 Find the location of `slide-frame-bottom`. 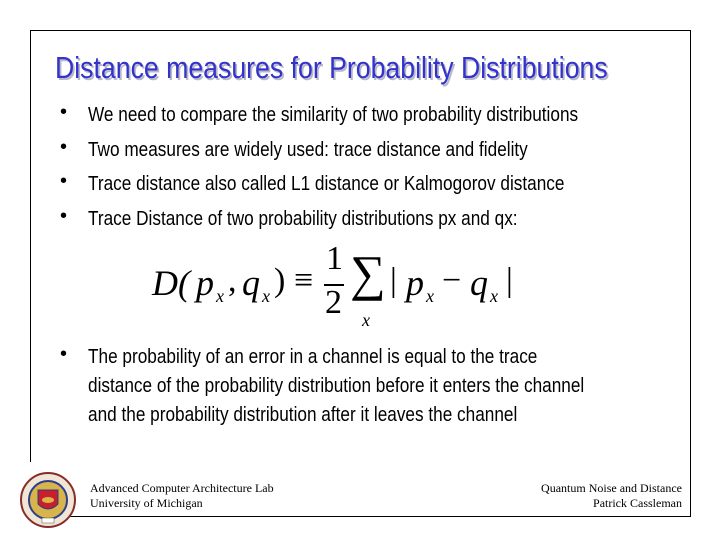

slide-frame-bottom is located at coordinates (375, 516).